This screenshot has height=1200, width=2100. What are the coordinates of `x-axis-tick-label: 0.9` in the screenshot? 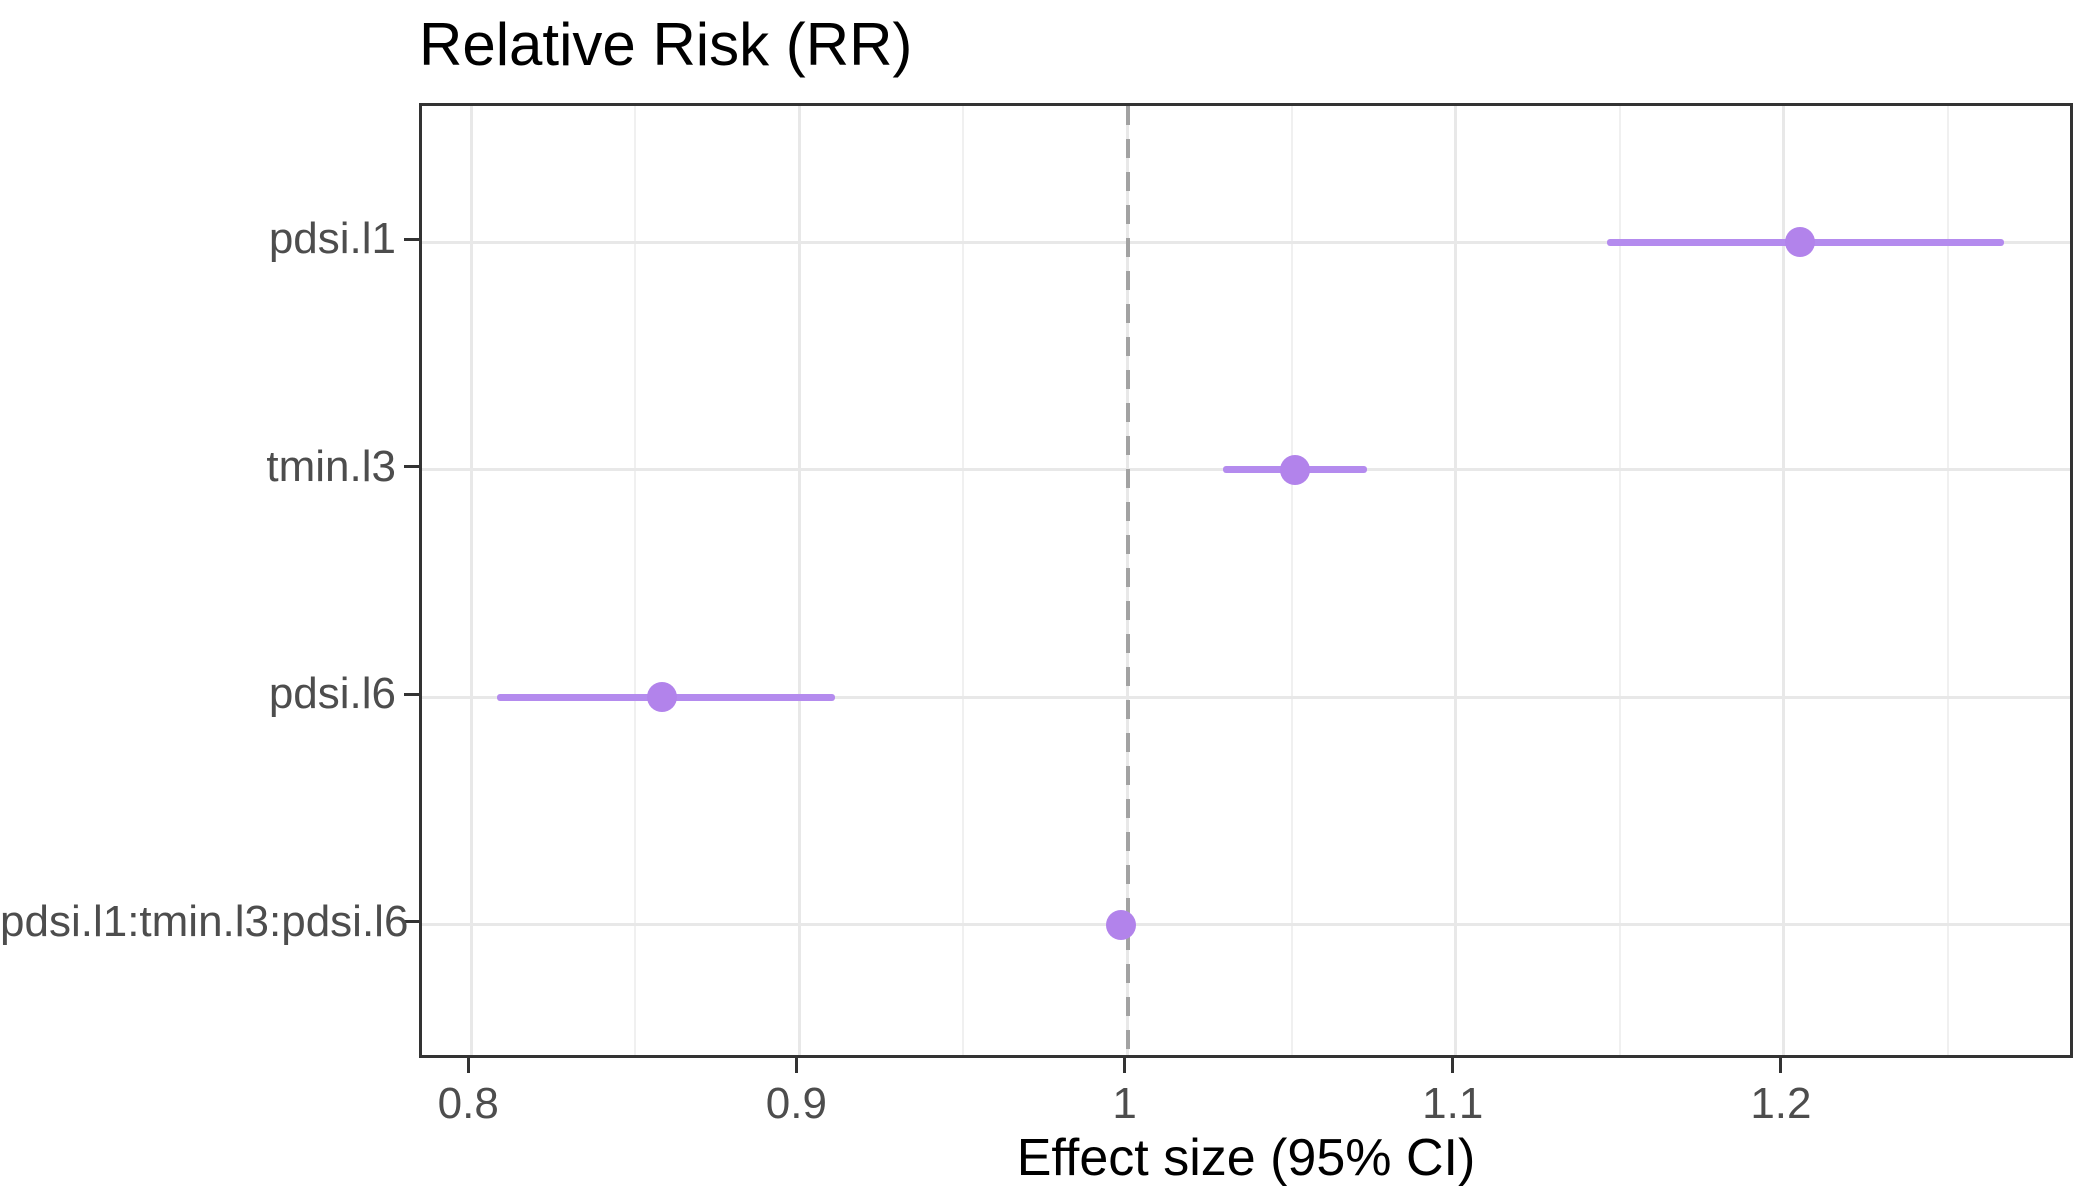 It's located at (796, 1103).